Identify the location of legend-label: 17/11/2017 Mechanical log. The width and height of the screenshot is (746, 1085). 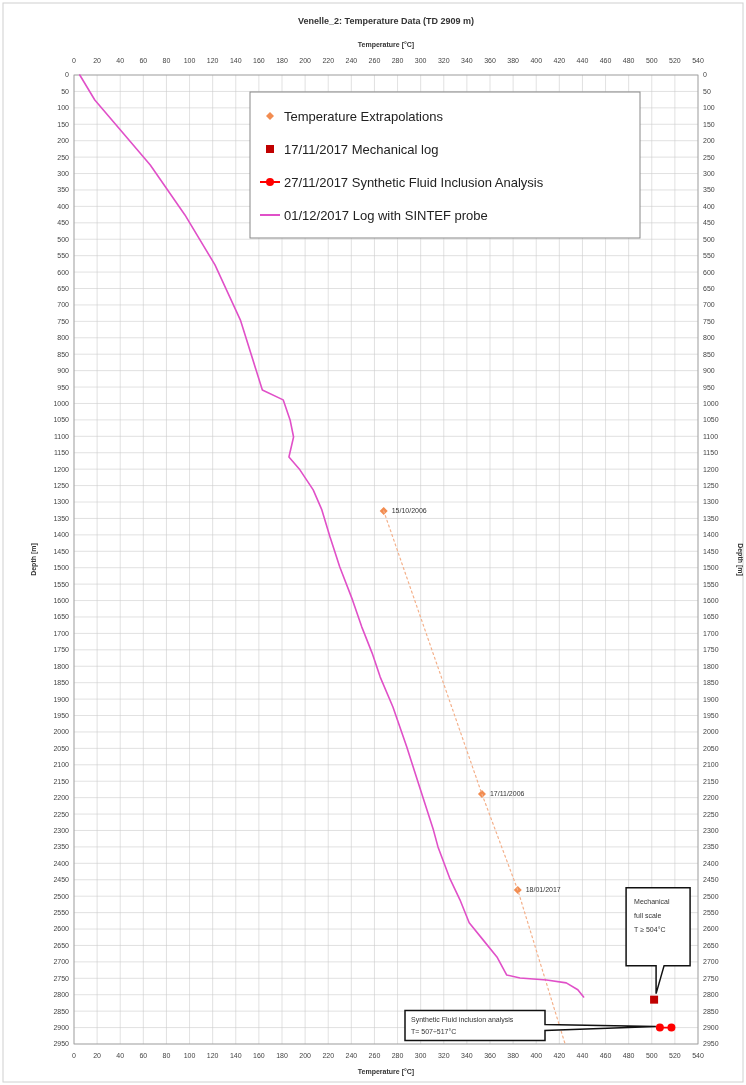
(361, 149).